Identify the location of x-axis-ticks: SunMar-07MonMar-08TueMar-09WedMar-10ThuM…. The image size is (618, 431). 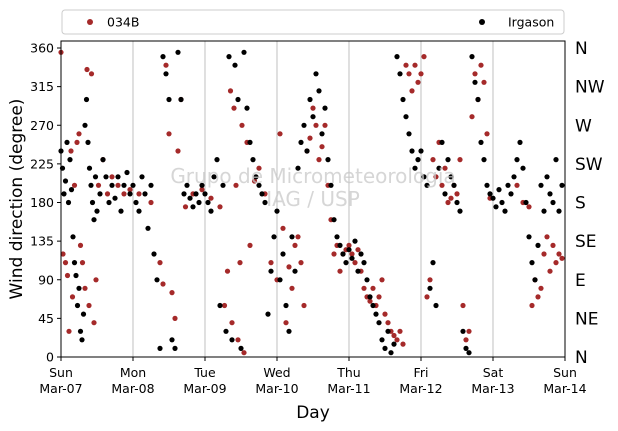
(313, 376).